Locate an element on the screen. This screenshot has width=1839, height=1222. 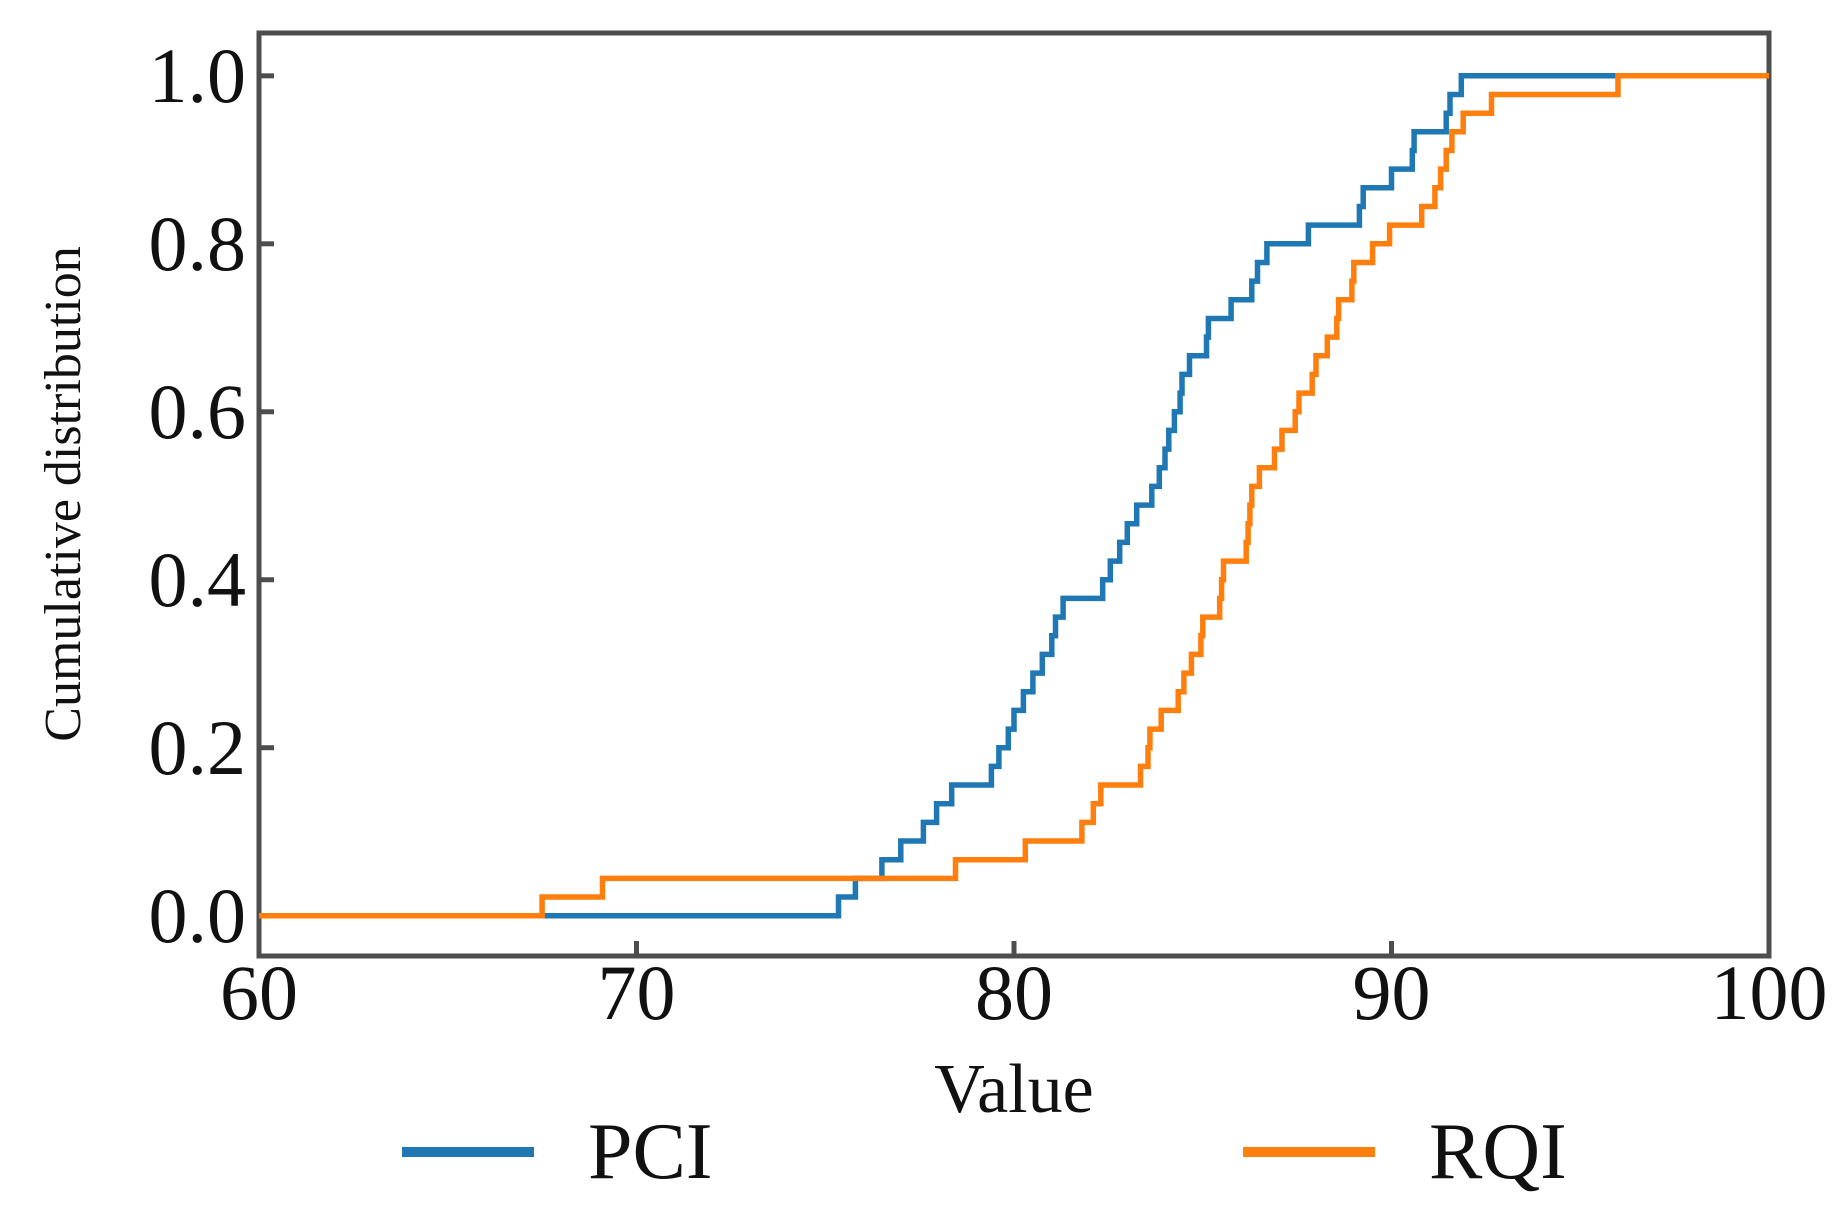
x-tick-label: 100 is located at coordinates (1769, 992).